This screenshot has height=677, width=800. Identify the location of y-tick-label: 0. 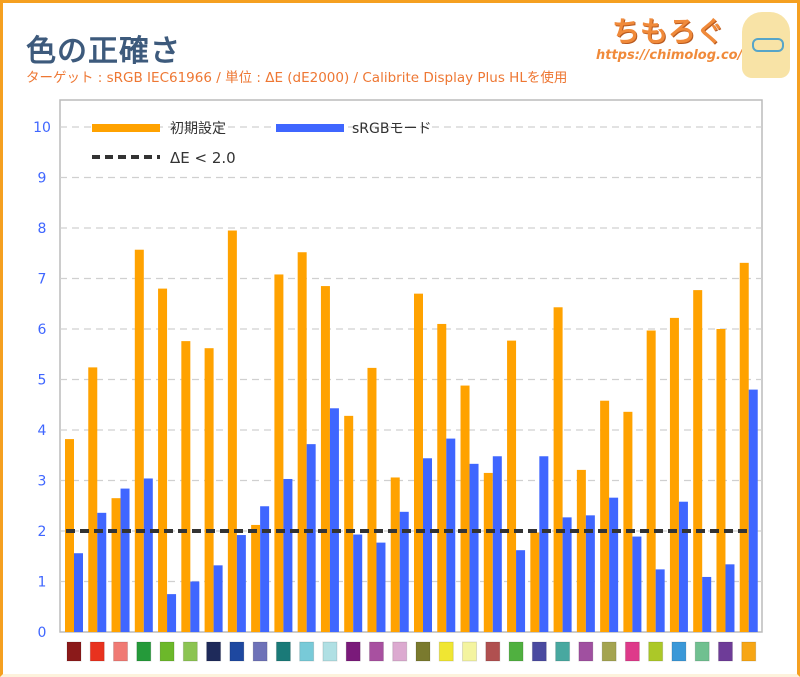
(42, 633).